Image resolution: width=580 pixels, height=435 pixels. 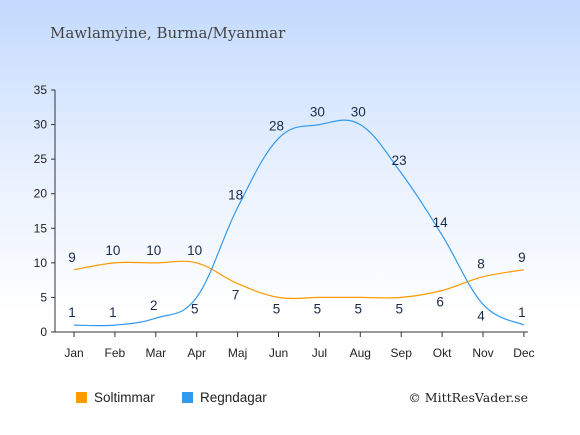 What do you see at coordinates (154, 305) in the screenshot?
I see `data-label-regndagar: 2` at bounding box center [154, 305].